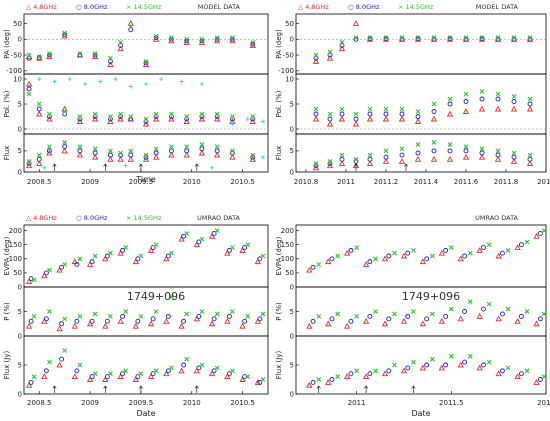 This screenshot has height=421, width=550. What do you see at coordinates (148, 308) in the screenshot?
I see `series-14-5ghz` at bounding box center [148, 308].